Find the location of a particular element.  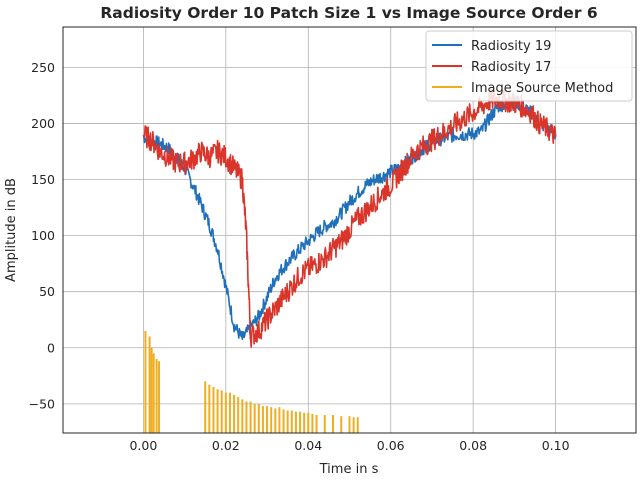

impulse-series is located at coordinates (251, 381).